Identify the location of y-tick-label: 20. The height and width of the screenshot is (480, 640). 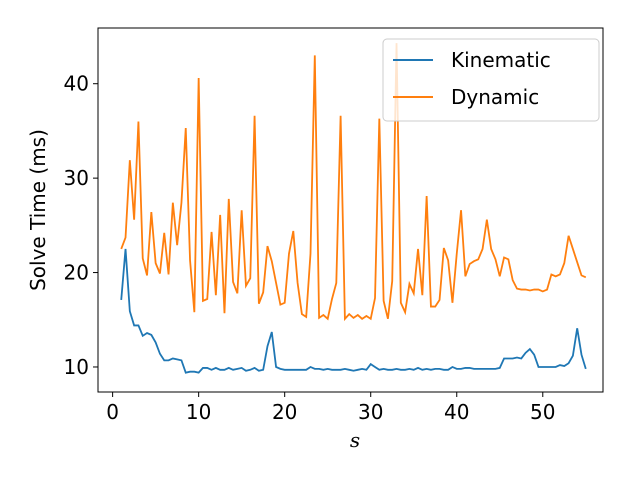
(76, 273).